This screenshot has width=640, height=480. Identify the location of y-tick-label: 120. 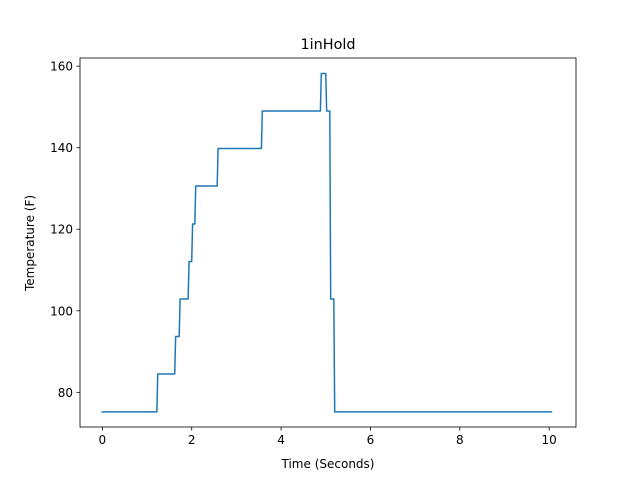
(61, 230).